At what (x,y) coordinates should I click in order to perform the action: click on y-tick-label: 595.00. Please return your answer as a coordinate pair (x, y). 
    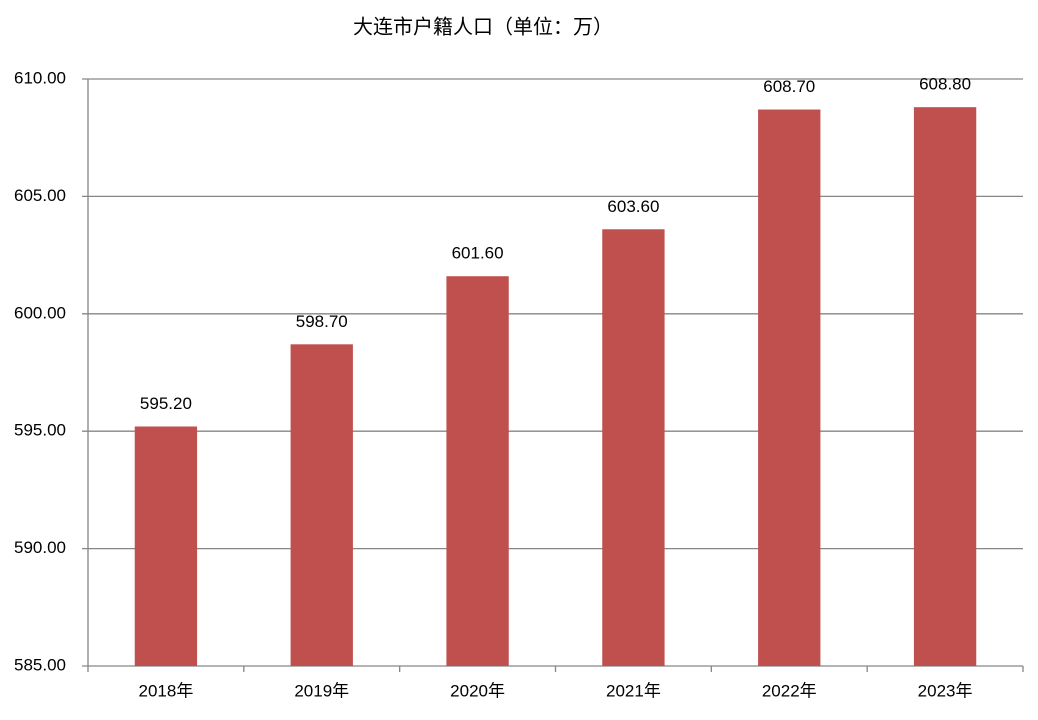
    Looking at the image, I should click on (40, 430).